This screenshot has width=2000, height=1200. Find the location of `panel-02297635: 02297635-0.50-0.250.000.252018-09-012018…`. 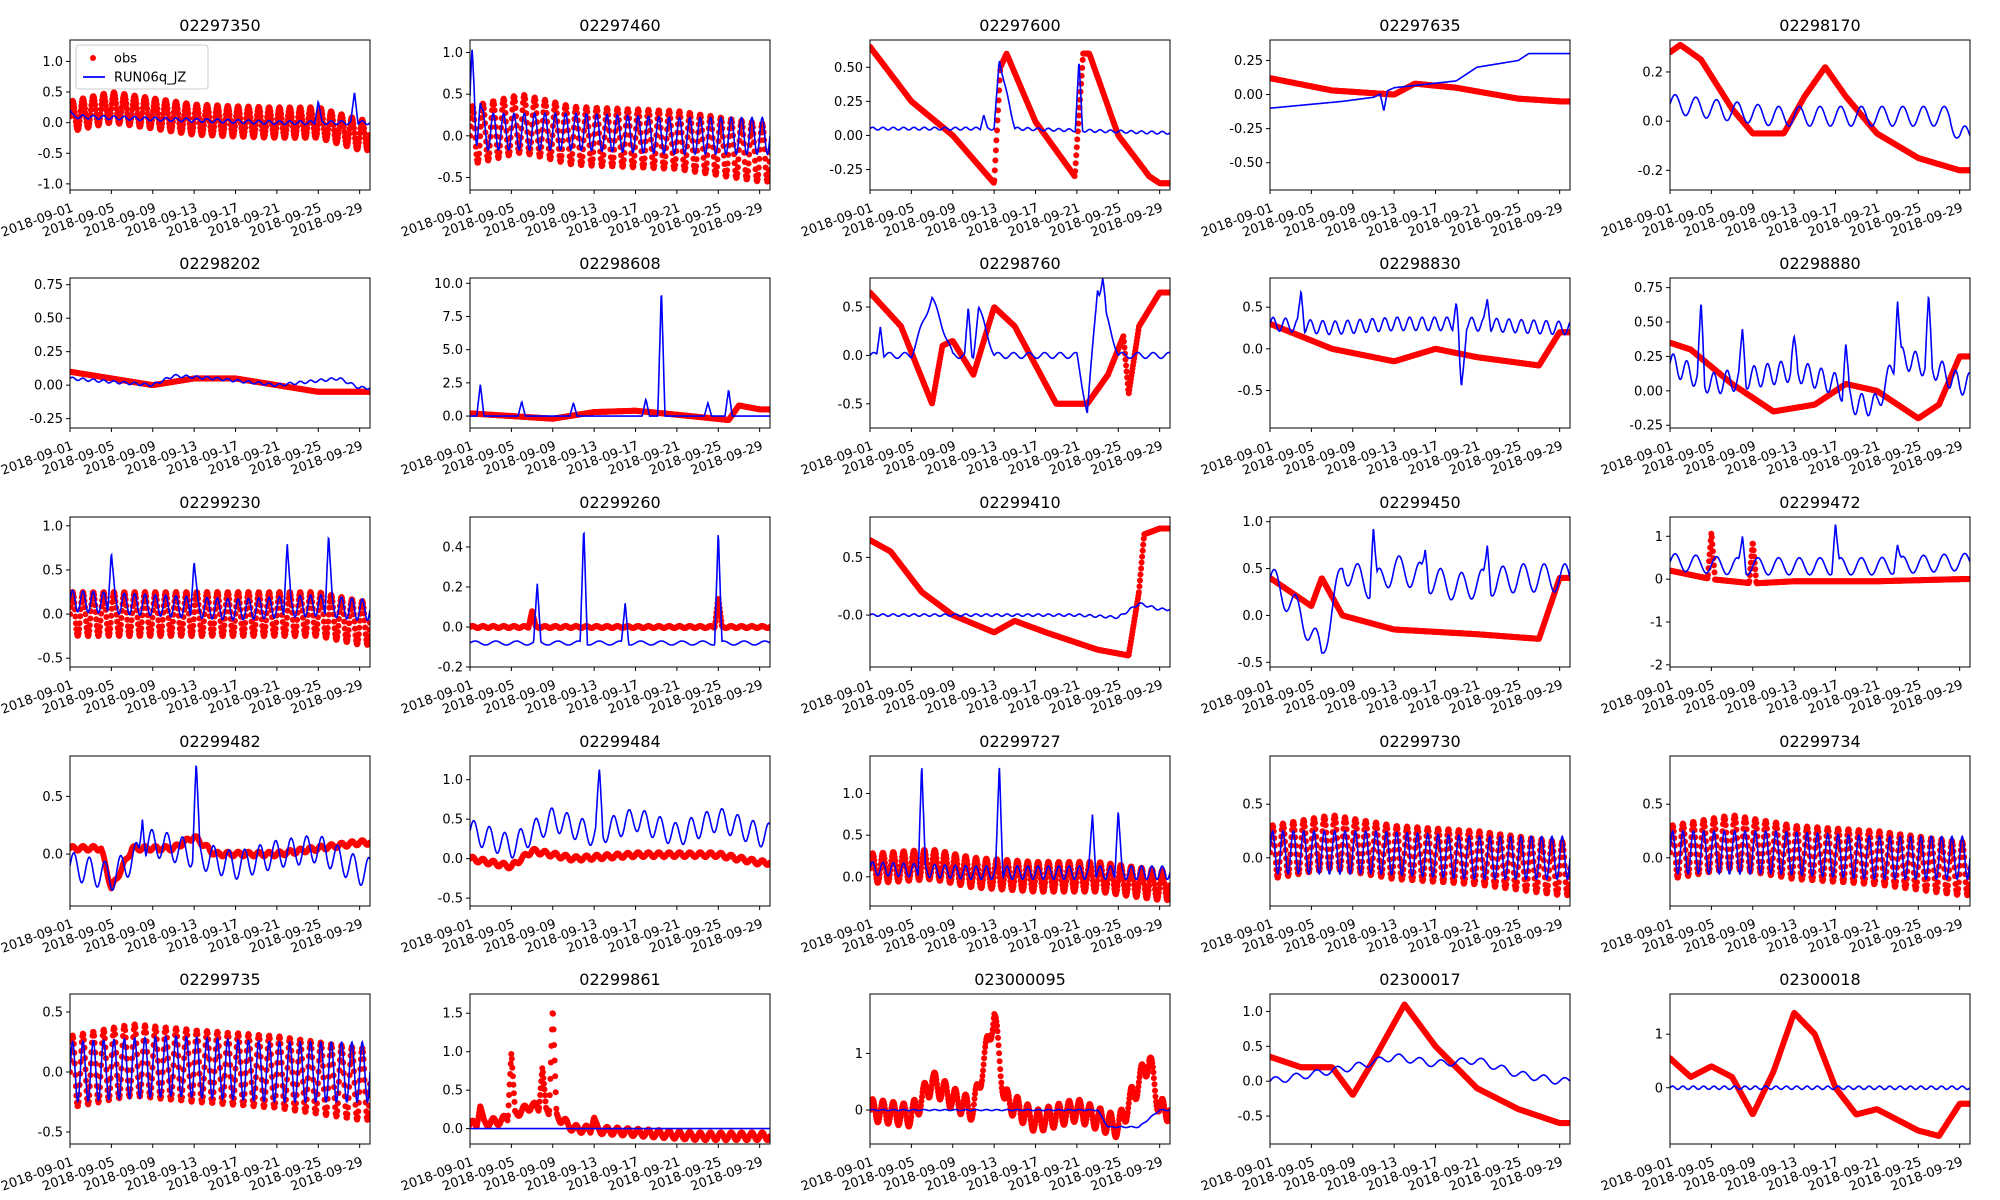

panel-02297635: 02297635-0.50-0.250.000.252018-09-012018… is located at coordinates (1385, 128).